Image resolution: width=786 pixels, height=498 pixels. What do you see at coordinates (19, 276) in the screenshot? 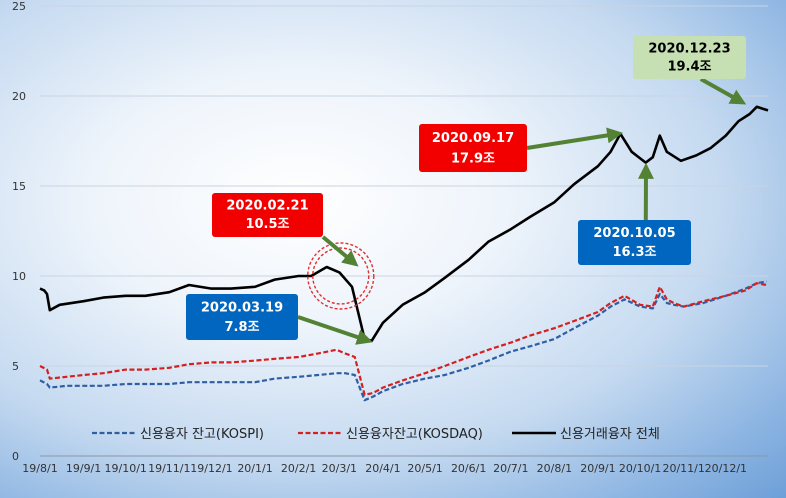
I see `y-tick-label: 10` at bounding box center [19, 276].